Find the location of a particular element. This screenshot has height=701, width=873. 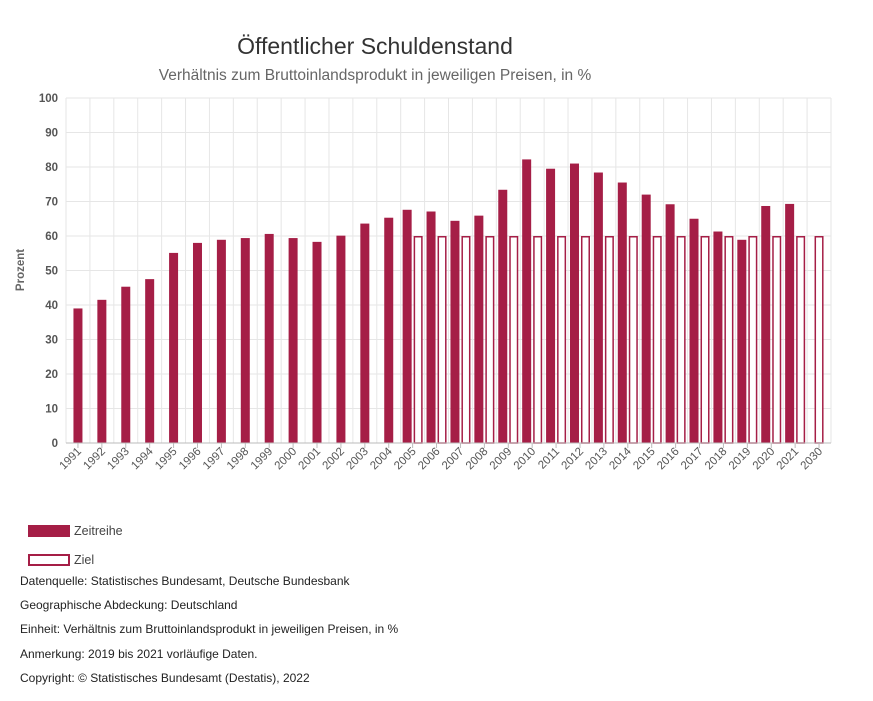

bar-zeitreihe-2003 is located at coordinates (365, 333).